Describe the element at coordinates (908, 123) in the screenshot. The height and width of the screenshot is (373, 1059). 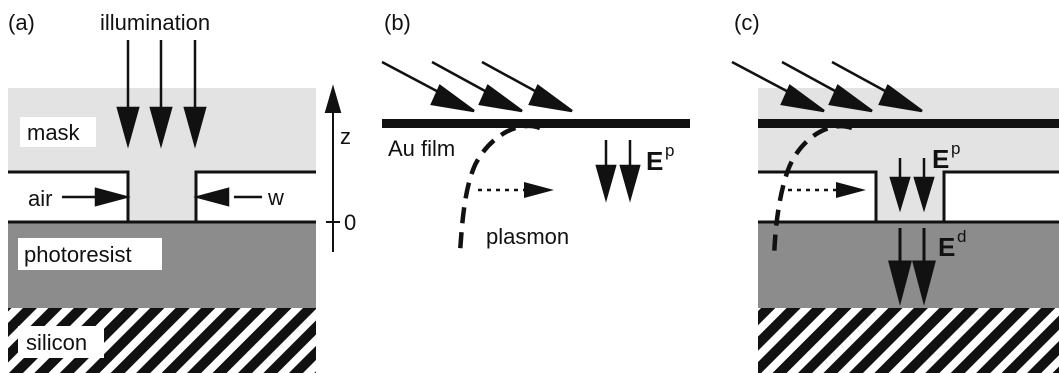
I see `au-film-c` at that location.